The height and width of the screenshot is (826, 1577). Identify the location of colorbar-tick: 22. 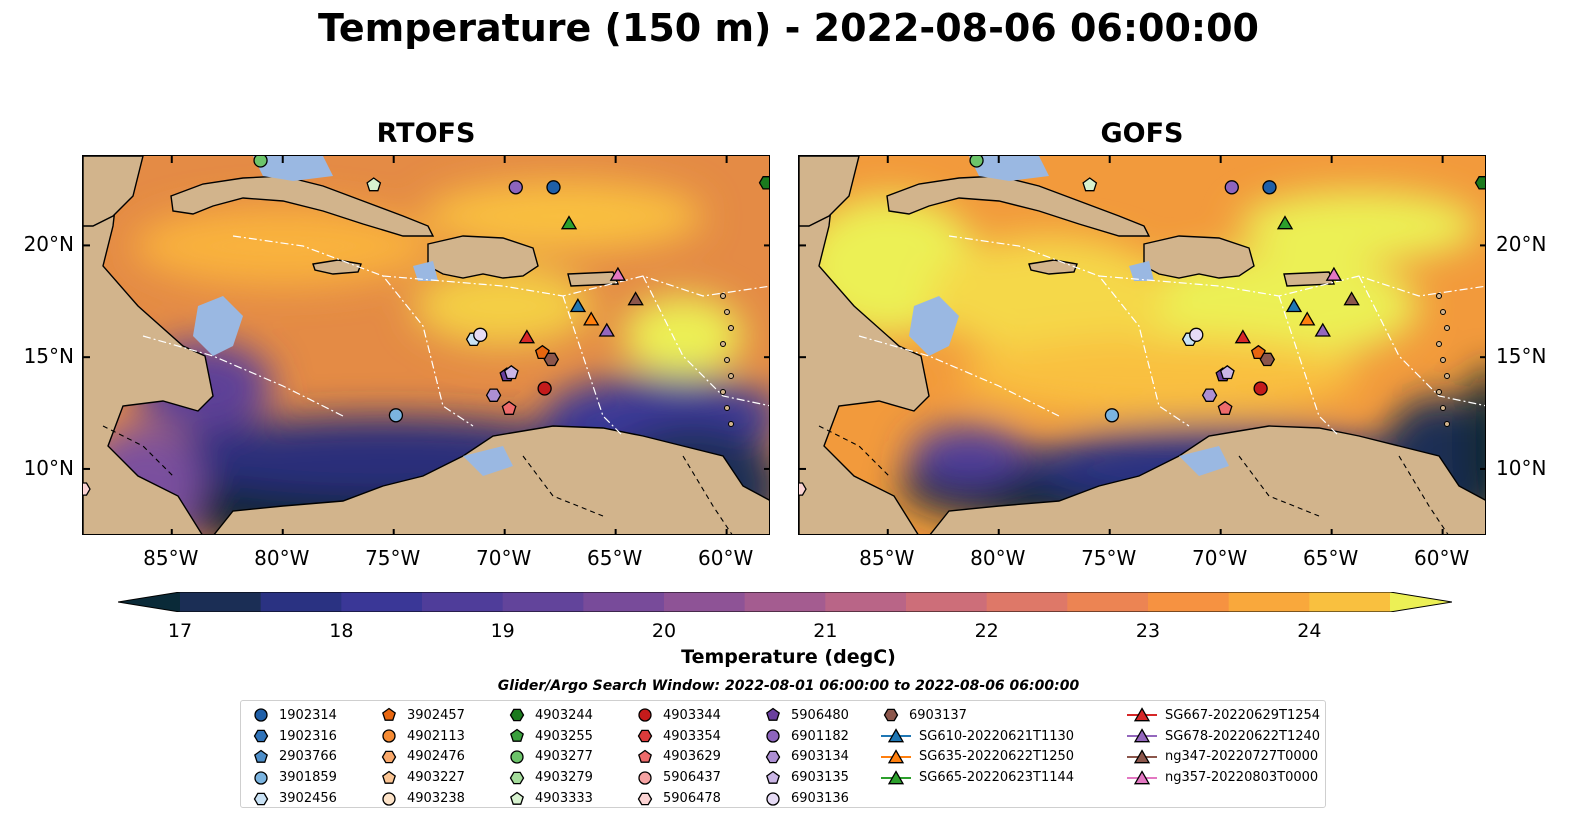
(986, 631).